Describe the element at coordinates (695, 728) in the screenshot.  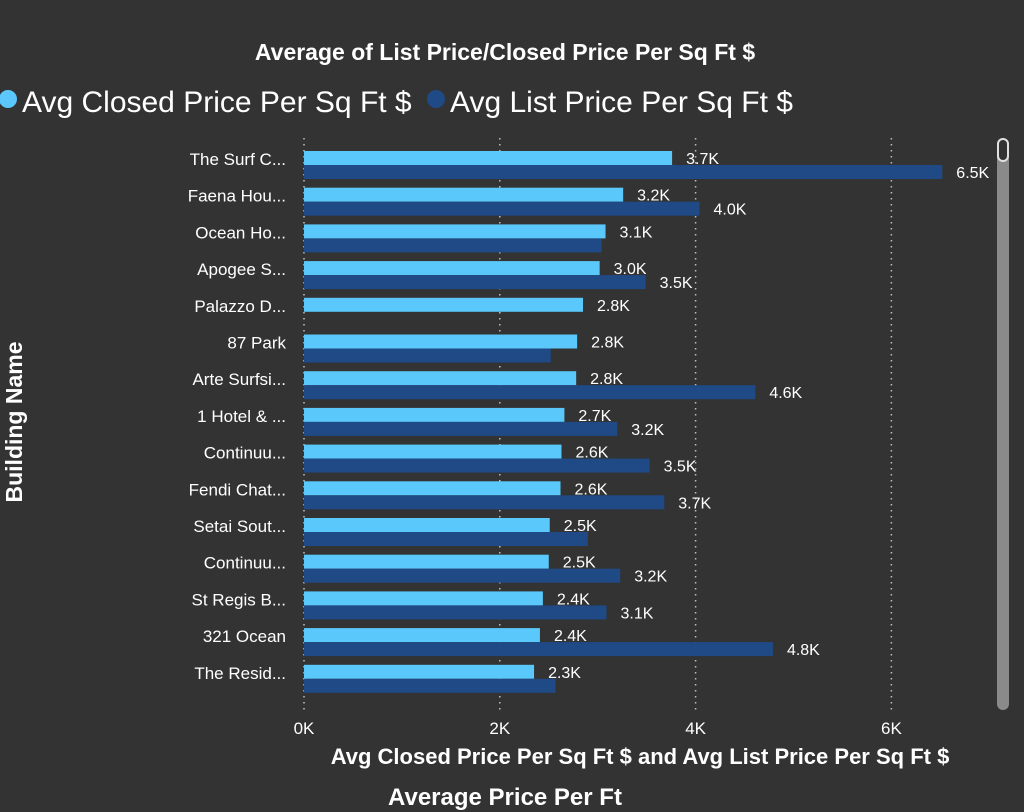
I see `x-tick-label: 4K` at that location.